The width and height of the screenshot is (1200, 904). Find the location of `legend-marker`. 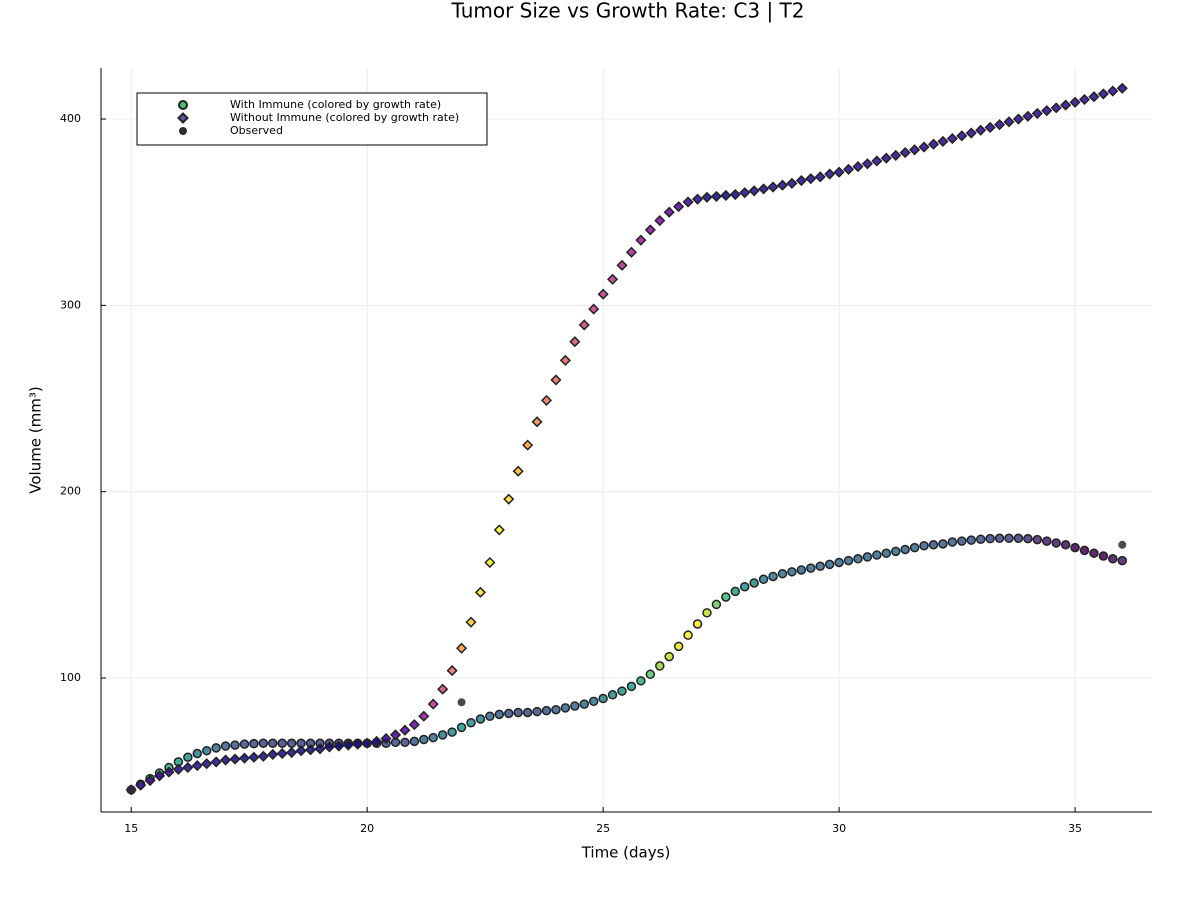

legend-marker is located at coordinates (183, 118).